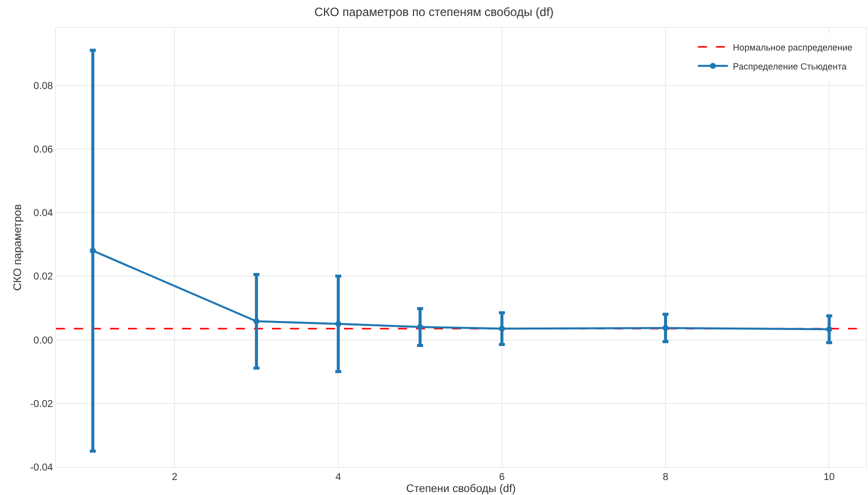 The height and width of the screenshot is (495, 868). I want to click on legend-label: Распределение Стьюдента, so click(789, 66).